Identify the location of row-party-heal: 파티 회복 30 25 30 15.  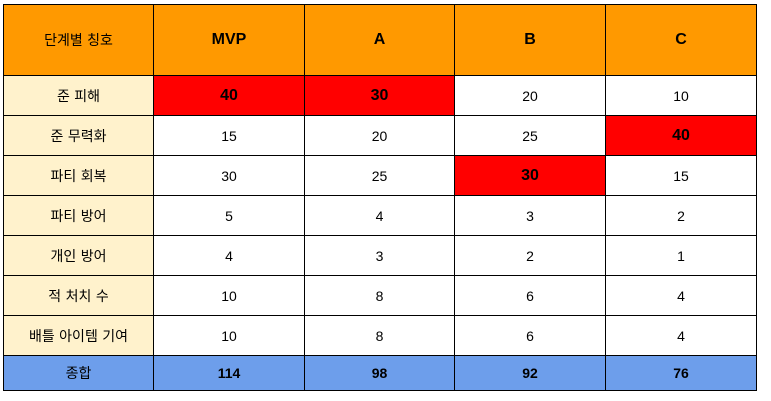
(380, 175).